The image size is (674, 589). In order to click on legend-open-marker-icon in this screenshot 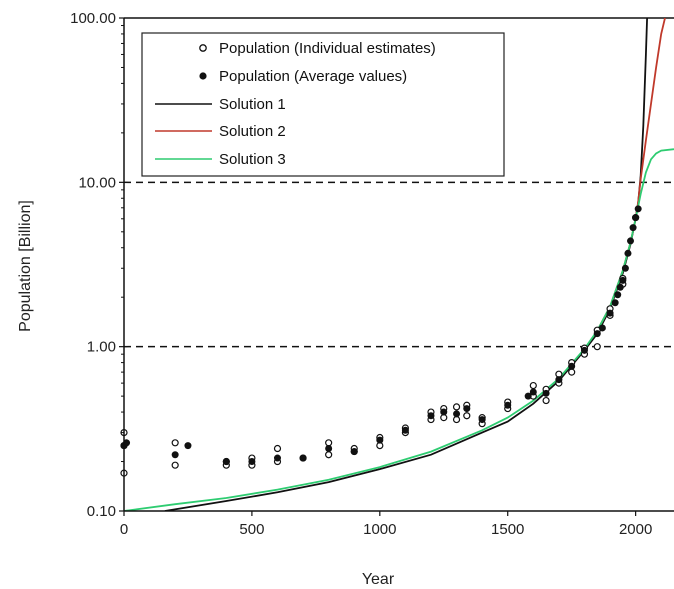, I will do `click(203, 48)`.